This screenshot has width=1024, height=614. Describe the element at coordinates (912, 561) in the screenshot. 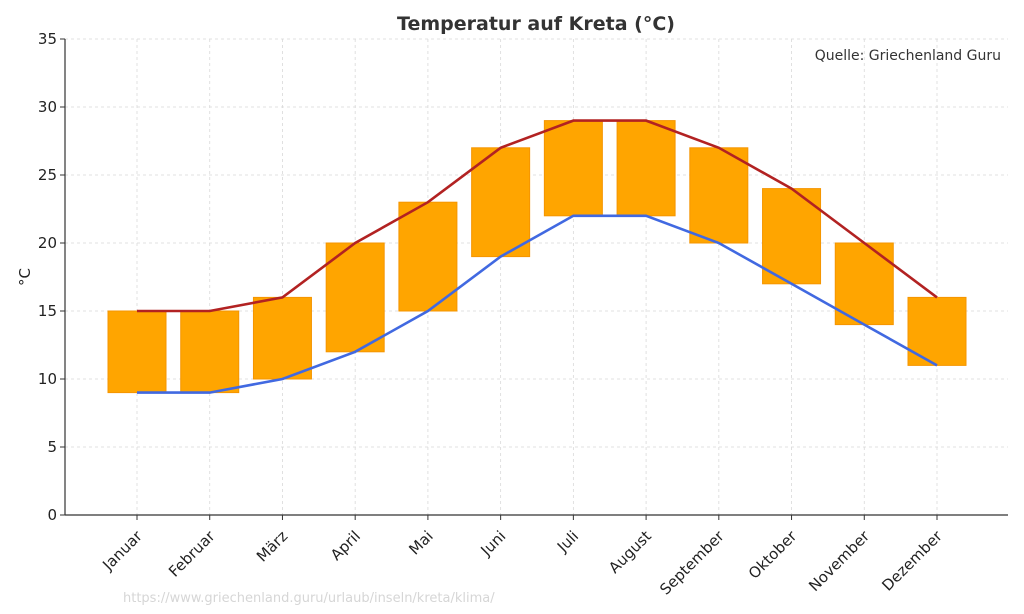

I see `x-tick-label: Dezember` at that location.